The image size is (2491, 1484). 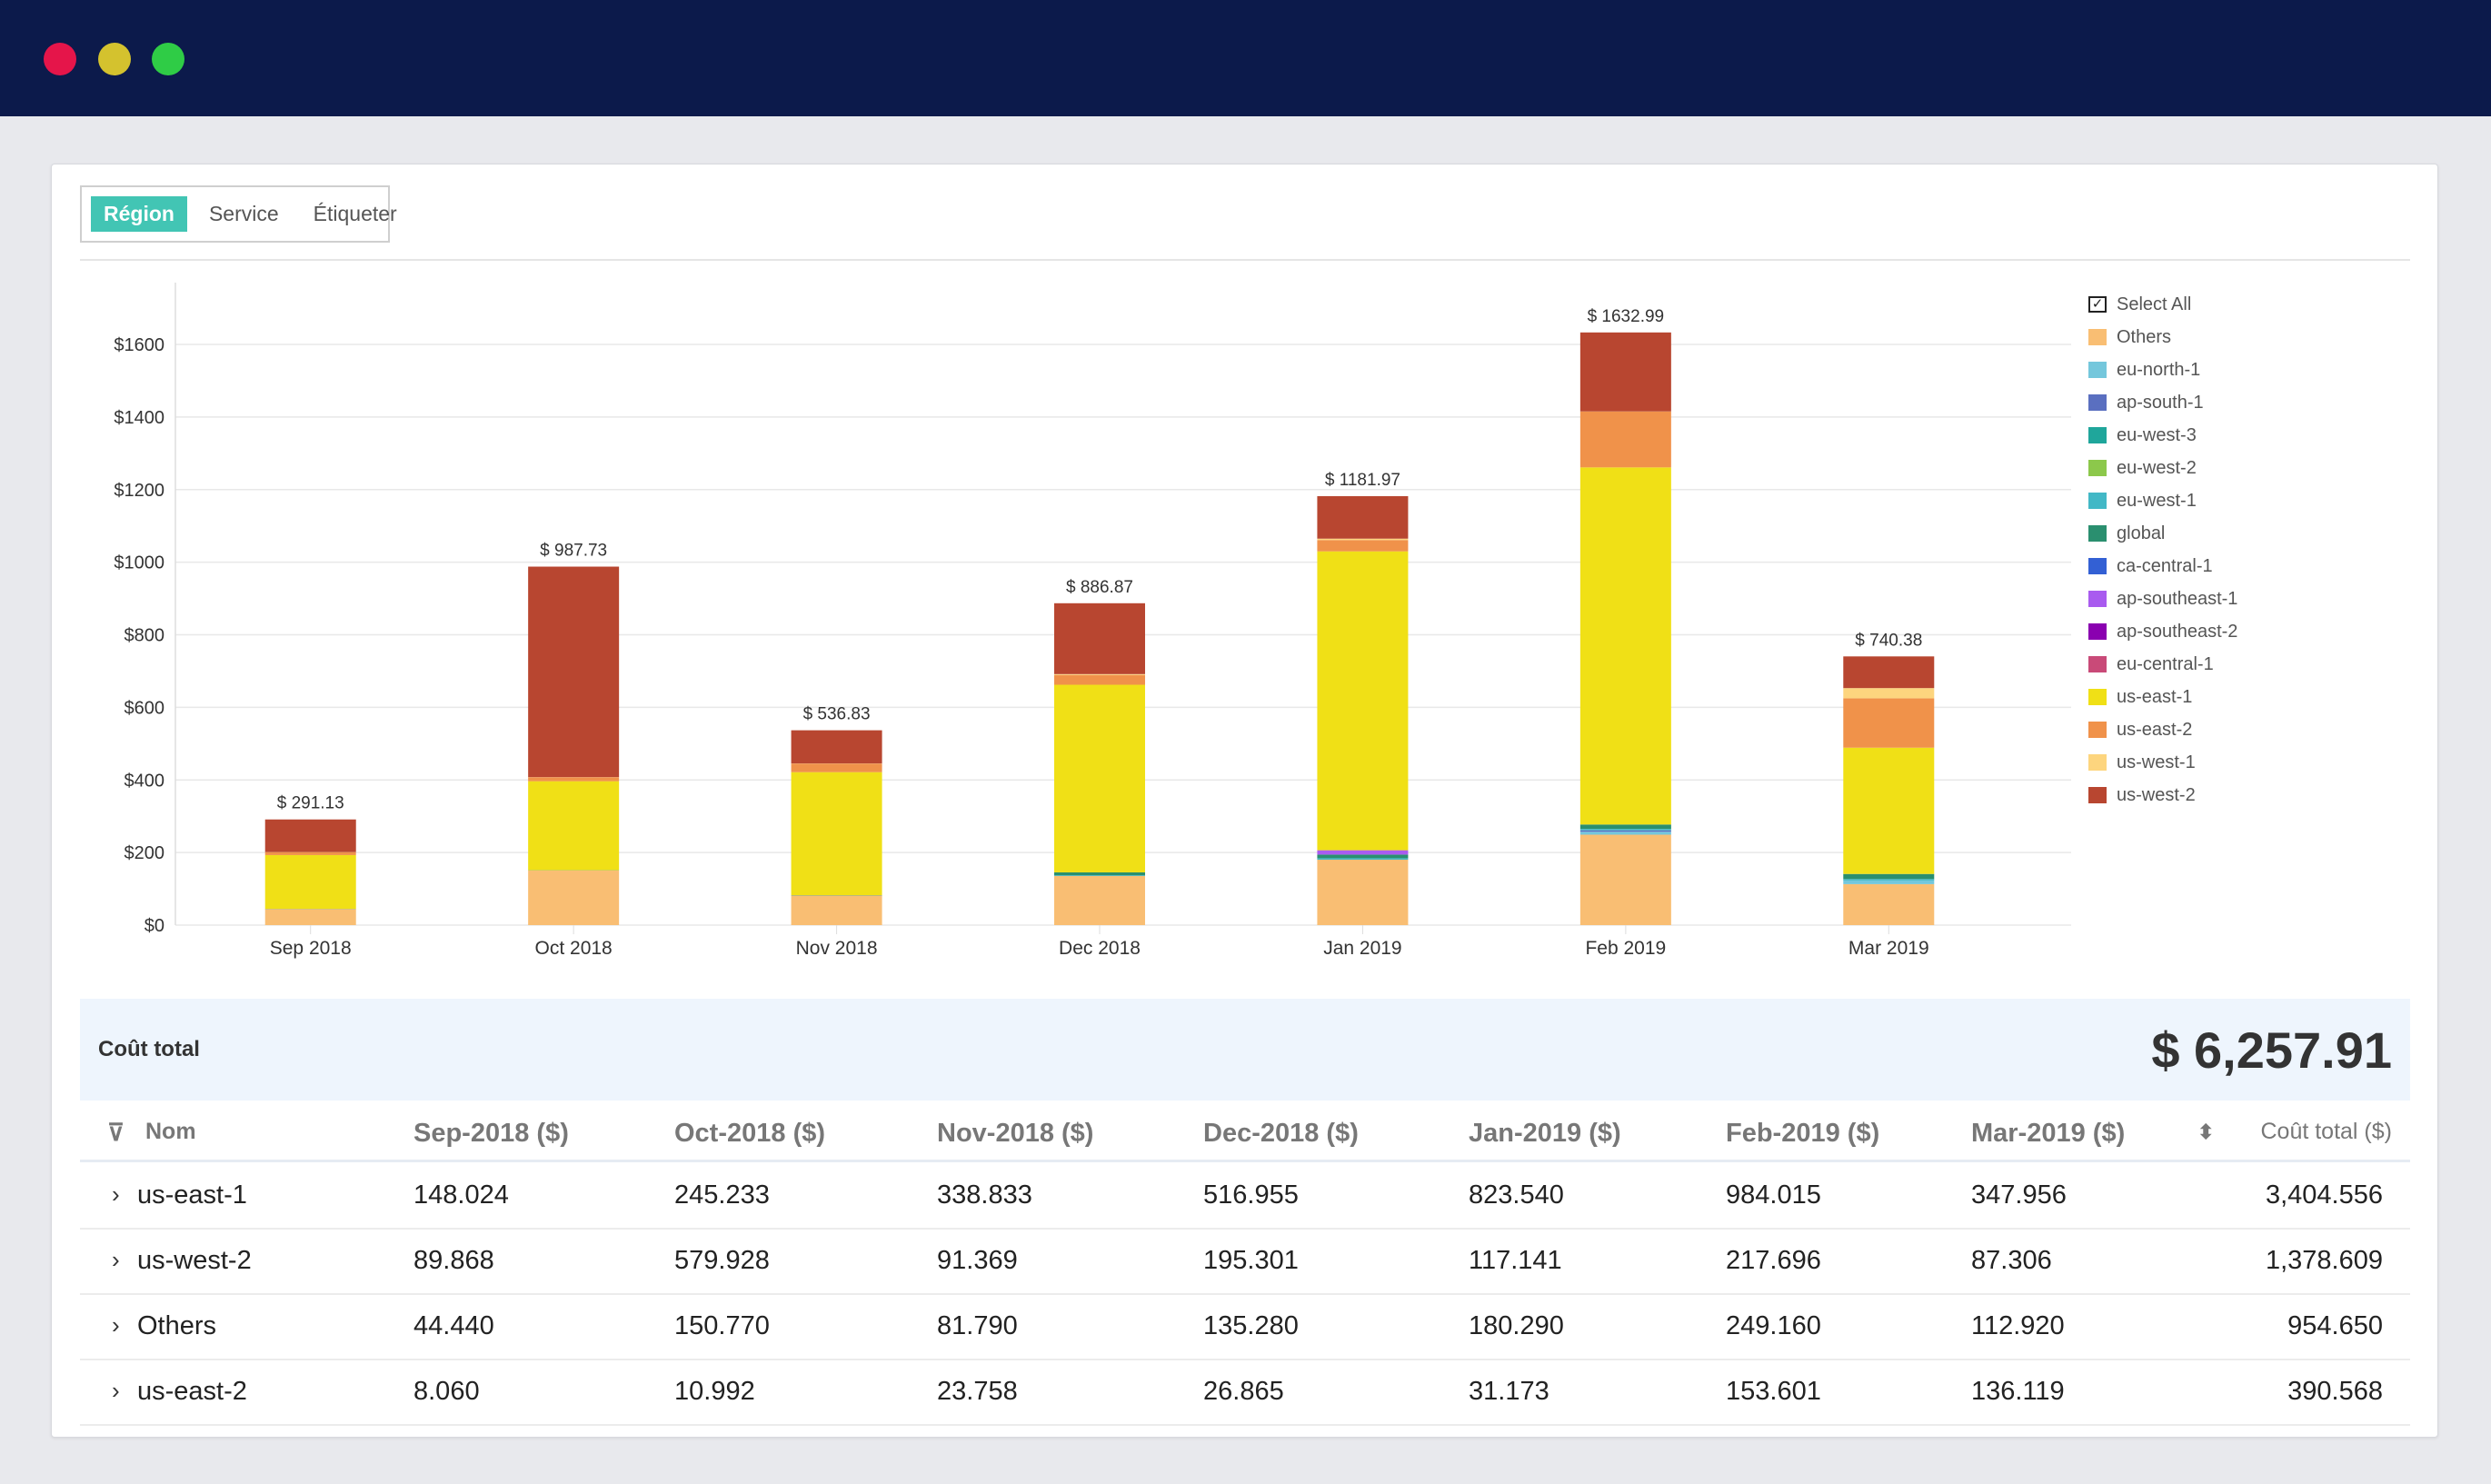 I want to click on legend-select-all: ✓ Select All, so click(x=2162, y=304).